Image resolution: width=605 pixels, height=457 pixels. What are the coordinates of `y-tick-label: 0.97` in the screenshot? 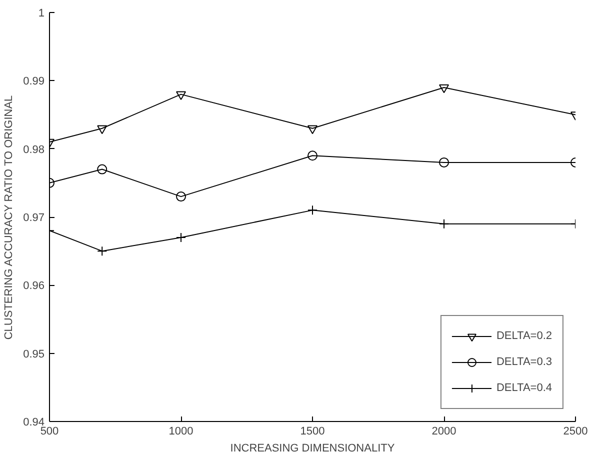 It's located at (34, 218).